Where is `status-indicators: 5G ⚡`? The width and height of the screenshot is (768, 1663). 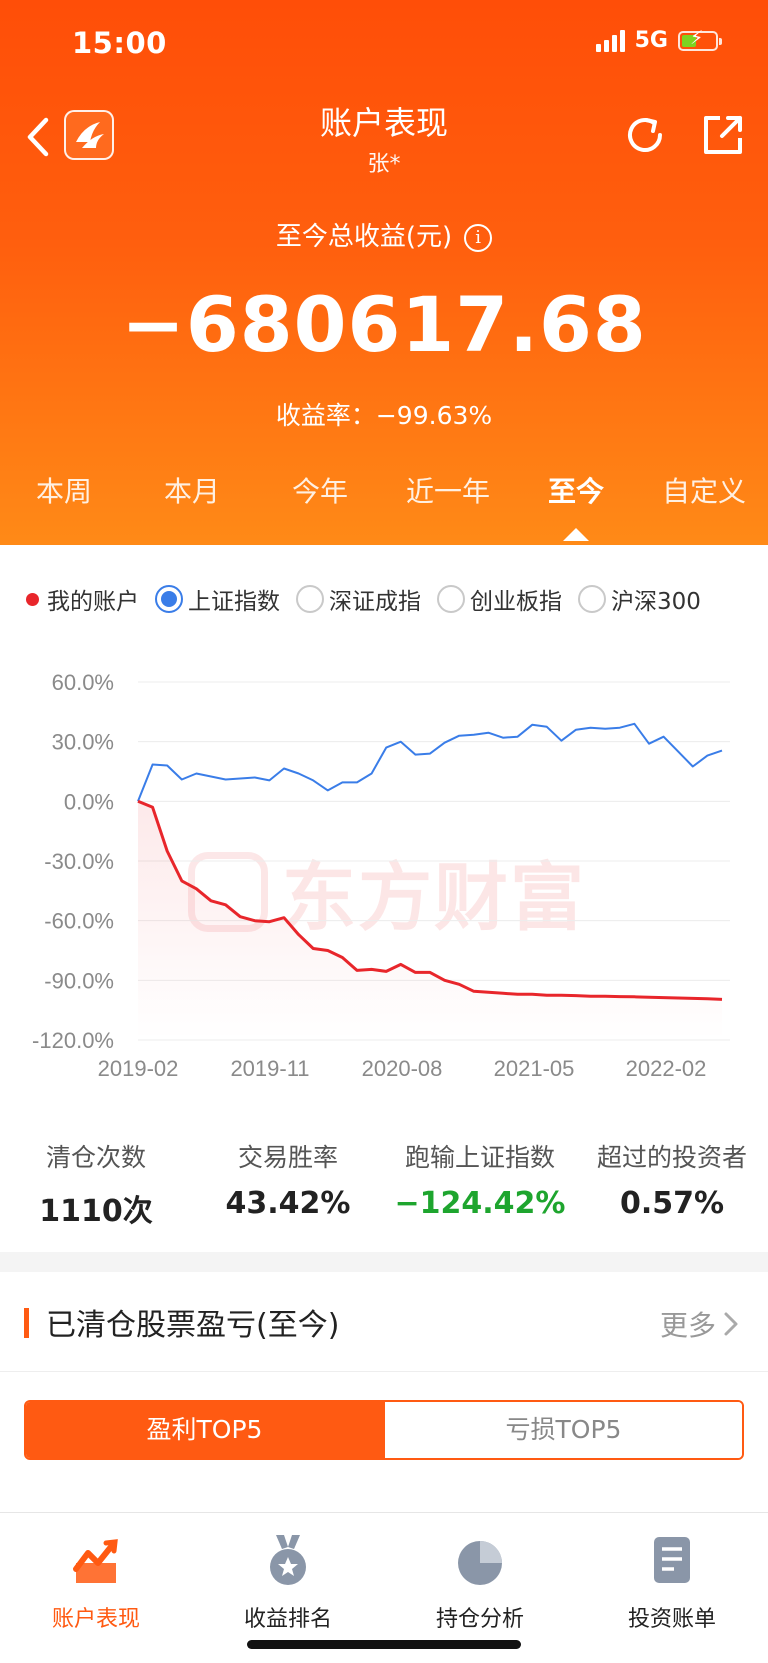 status-indicators: 5G ⚡ is located at coordinates (658, 40).